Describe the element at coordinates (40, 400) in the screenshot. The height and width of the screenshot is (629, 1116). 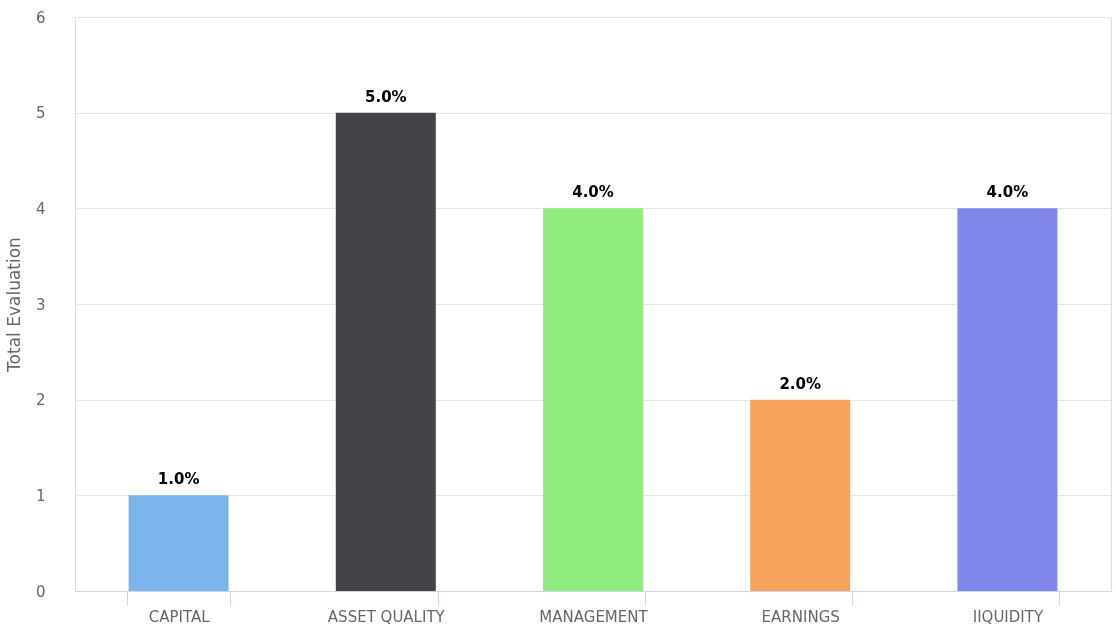
I see `y-tick-label: 2` at that location.